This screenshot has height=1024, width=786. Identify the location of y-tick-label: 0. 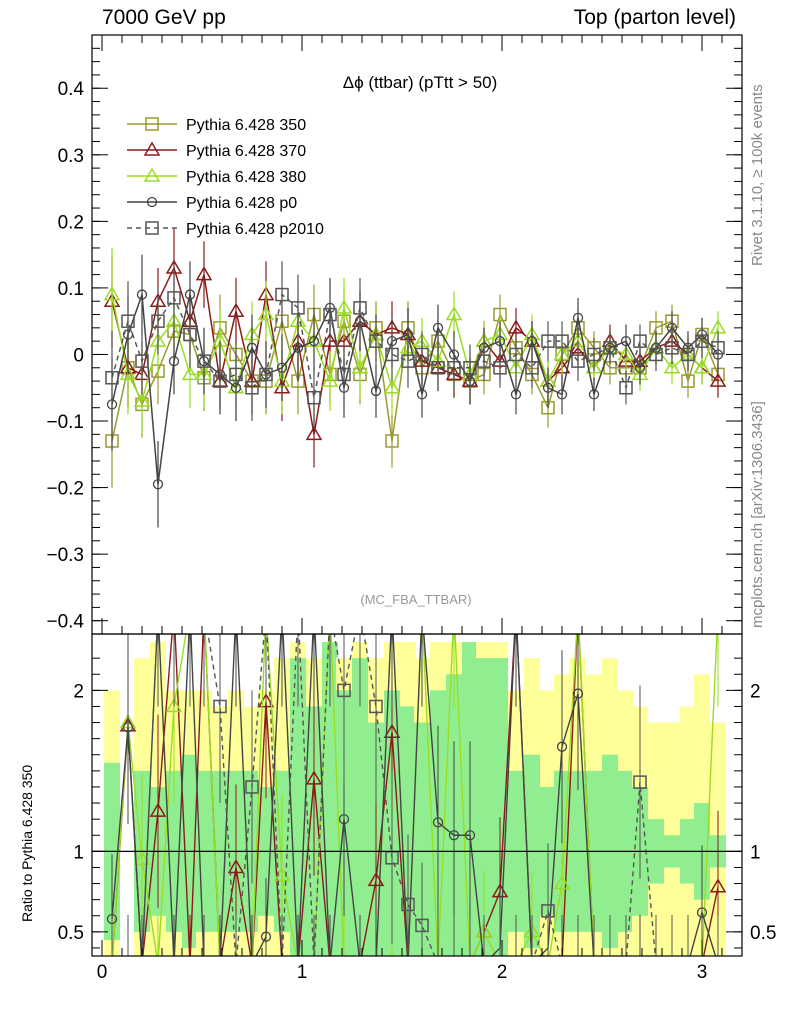
(78, 355).